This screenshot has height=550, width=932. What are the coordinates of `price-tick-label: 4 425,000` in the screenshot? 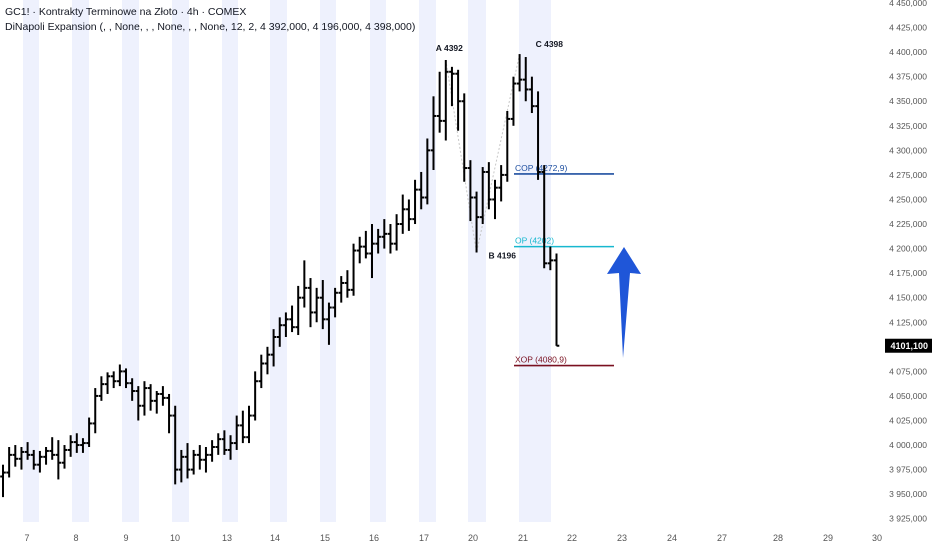 It's located at (908, 28).